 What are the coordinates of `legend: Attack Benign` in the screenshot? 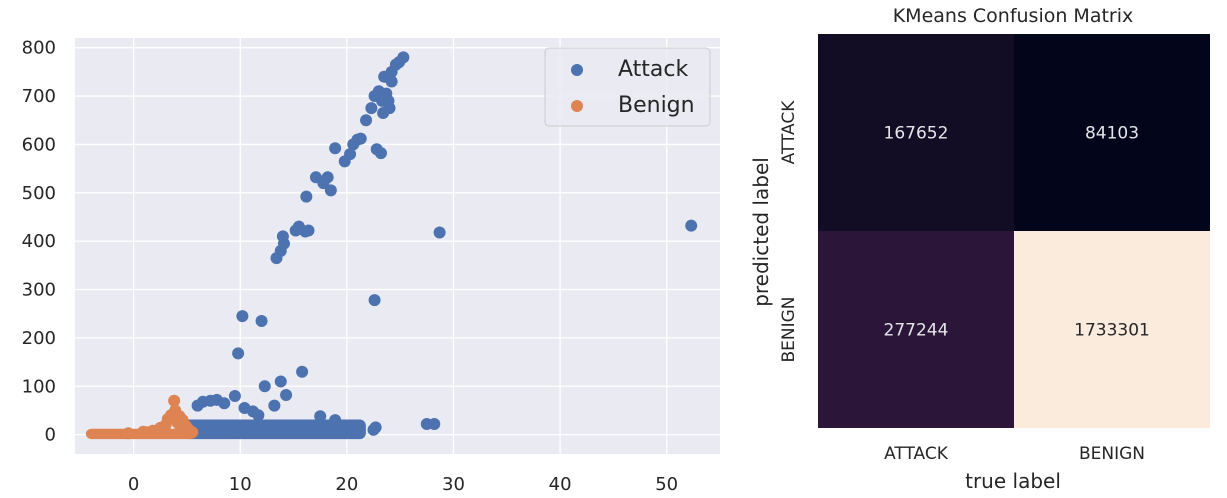 It's located at (627, 87).